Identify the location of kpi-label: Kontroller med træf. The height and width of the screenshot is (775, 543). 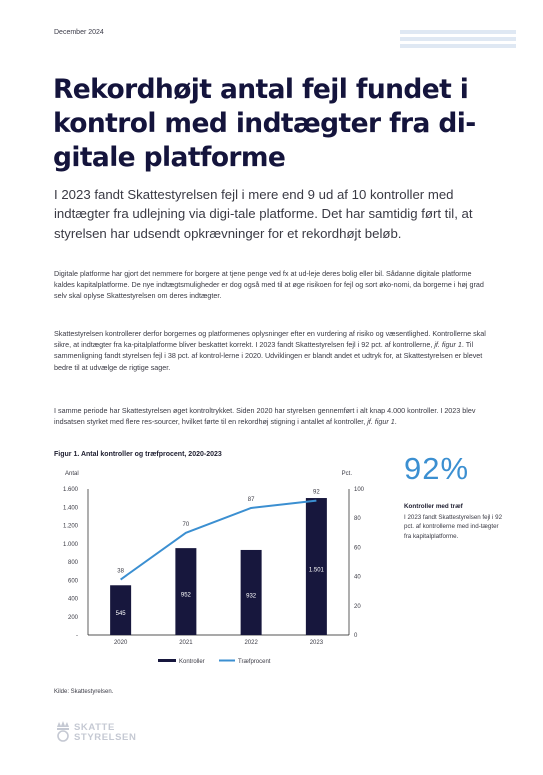
(433, 506).